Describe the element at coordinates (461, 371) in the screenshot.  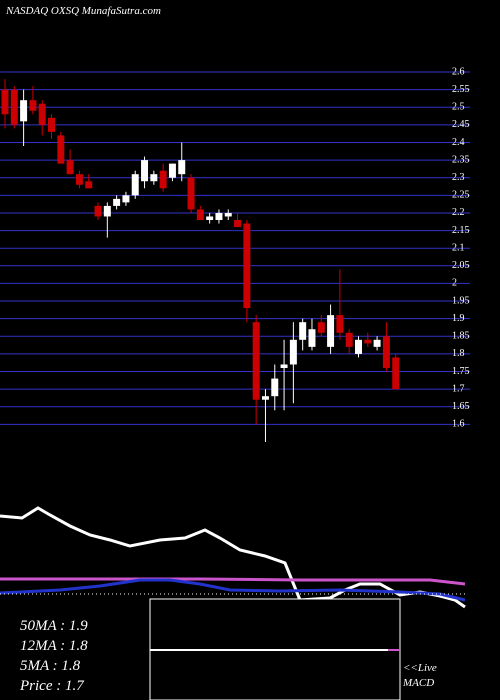
I see `y-tick-label: 1.75` at that location.